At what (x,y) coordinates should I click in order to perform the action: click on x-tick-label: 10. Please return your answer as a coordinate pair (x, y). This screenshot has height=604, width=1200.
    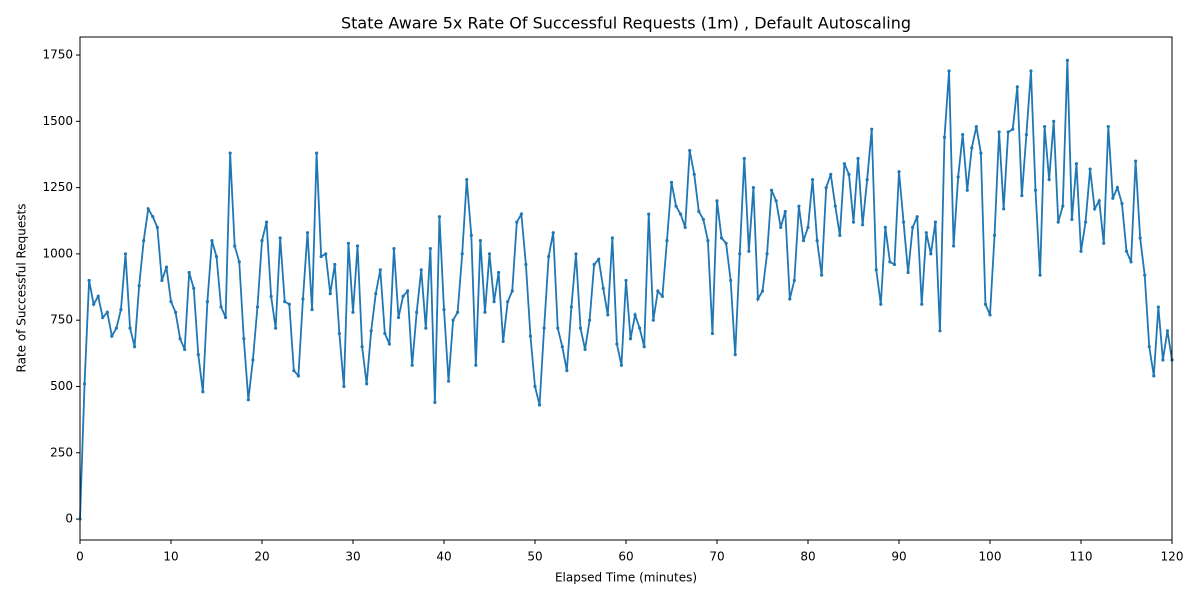
    Looking at the image, I should click on (170, 557).